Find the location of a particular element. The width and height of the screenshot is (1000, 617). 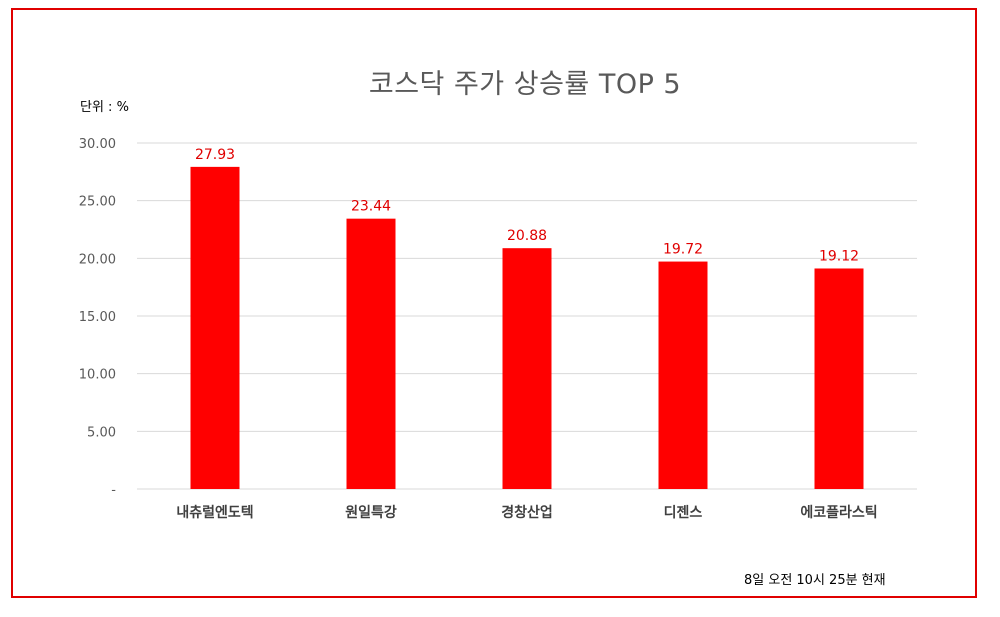

y-tick-label: 25.00 is located at coordinates (97, 202).